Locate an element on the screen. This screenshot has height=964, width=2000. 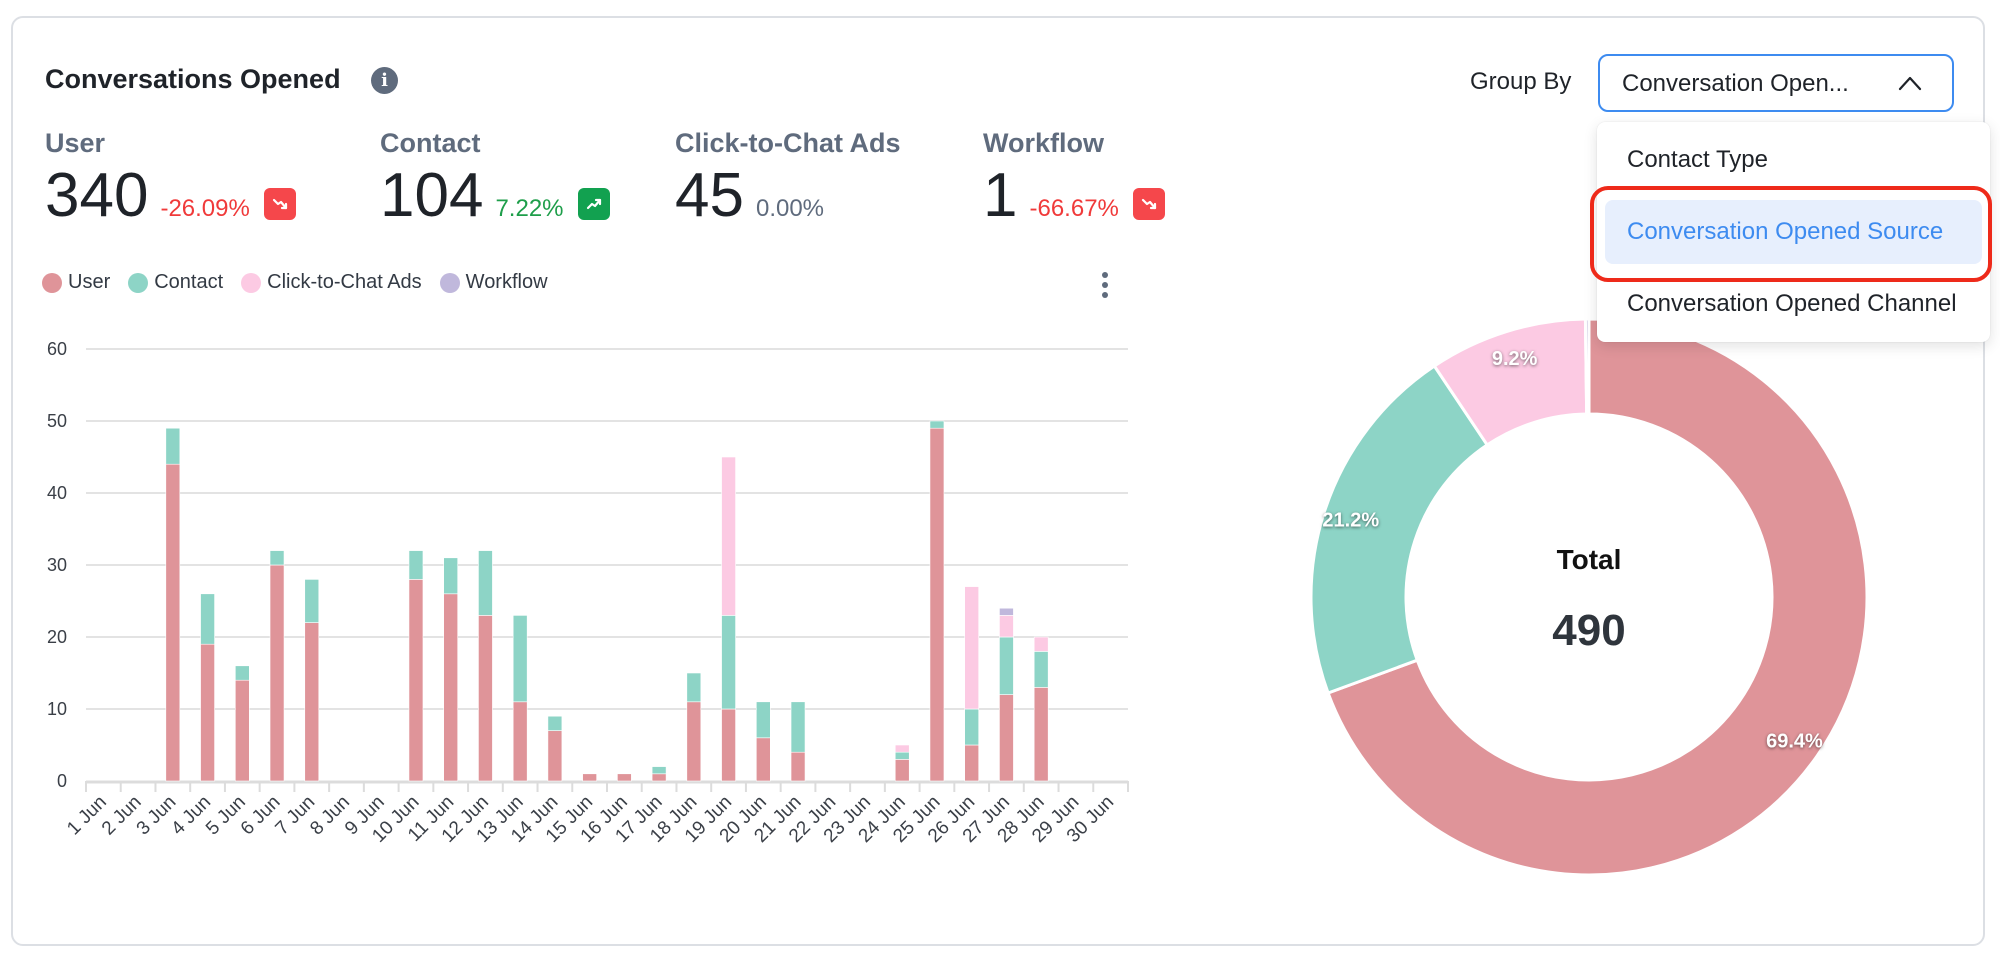
legend-item-click-to-chat-ads: Click-to-Chat Ads is located at coordinates (331, 282).